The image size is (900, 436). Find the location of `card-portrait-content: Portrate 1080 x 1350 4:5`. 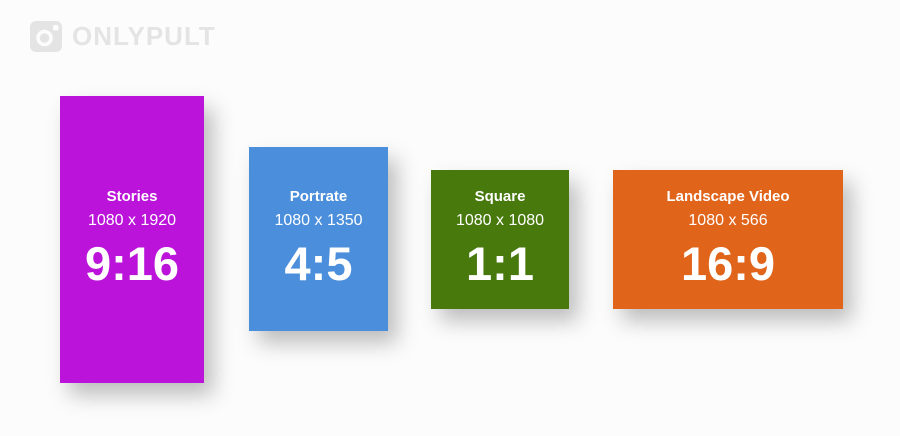

card-portrait-content: Portrate 1080 x 1350 4:5 is located at coordinates (318, 239).